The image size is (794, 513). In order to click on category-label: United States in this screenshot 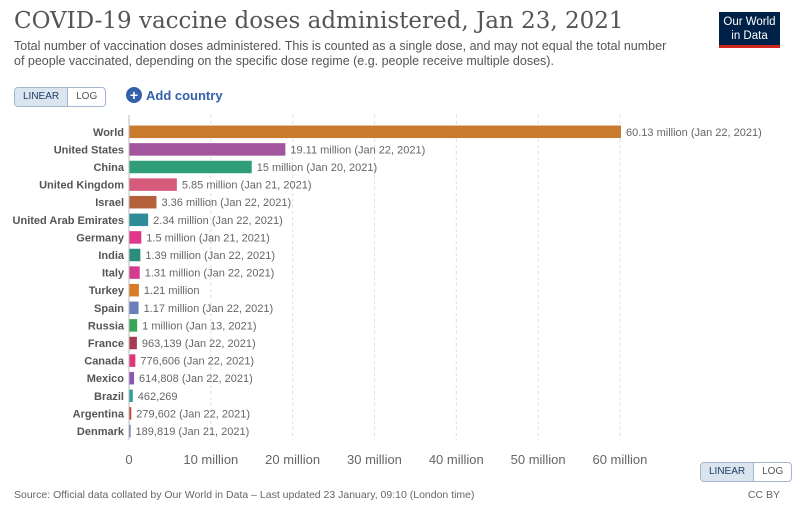, I will do `click(89, 150)`.